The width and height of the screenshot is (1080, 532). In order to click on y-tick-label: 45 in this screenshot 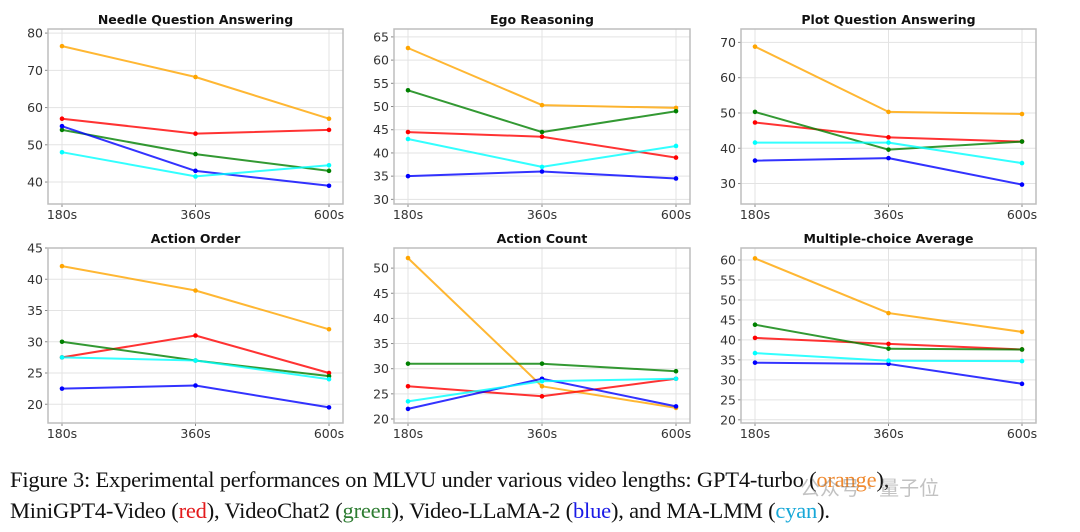, I will do `click(35, 248)`.